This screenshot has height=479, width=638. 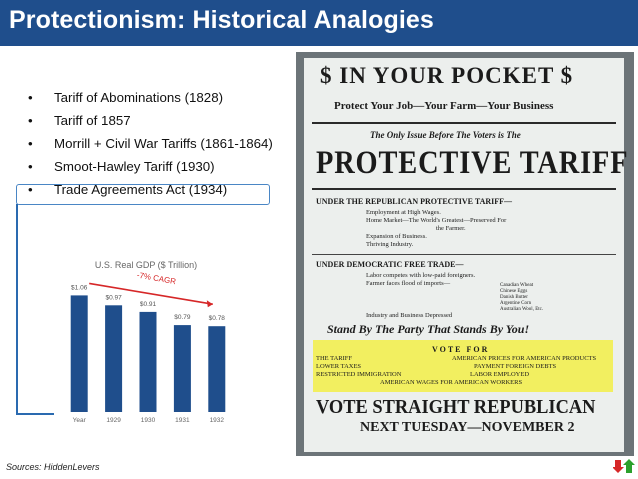 What do you see at coordinates (53, 467) in the screenshot?
I see `source-note: Sources: HiddenLevers` at bounding box center [53, 467].